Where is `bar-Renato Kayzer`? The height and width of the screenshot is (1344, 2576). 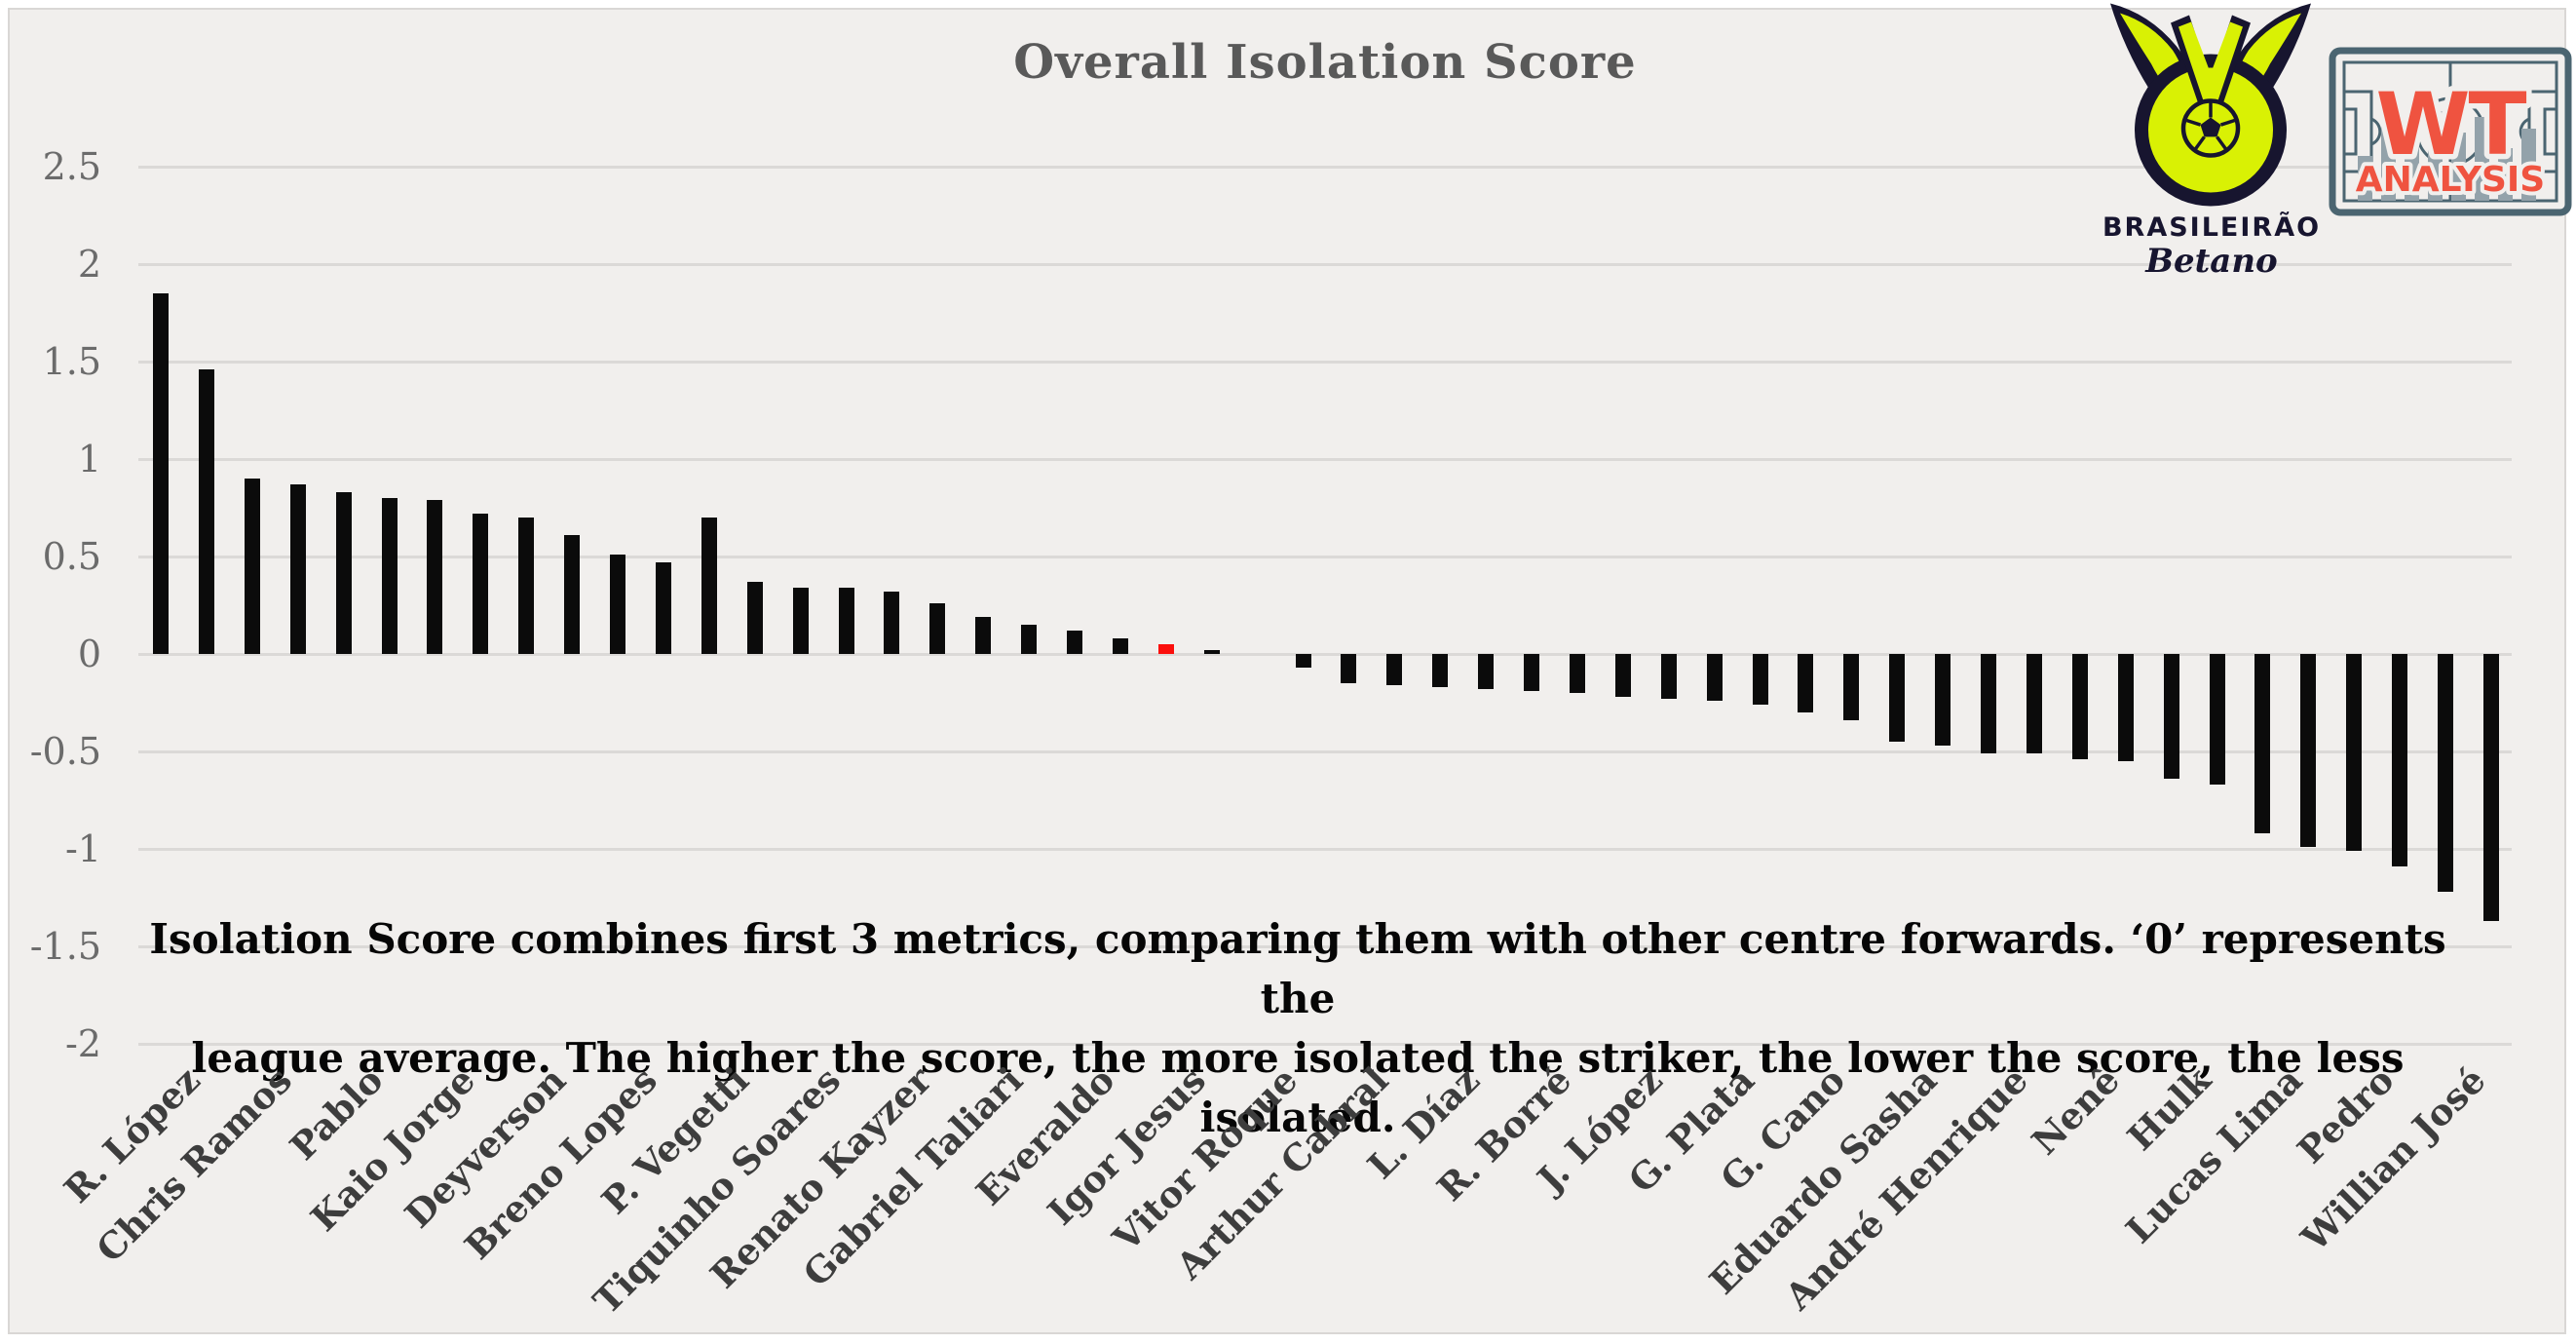 bar-Renato Kayzer is located at coordinates (892, 623).